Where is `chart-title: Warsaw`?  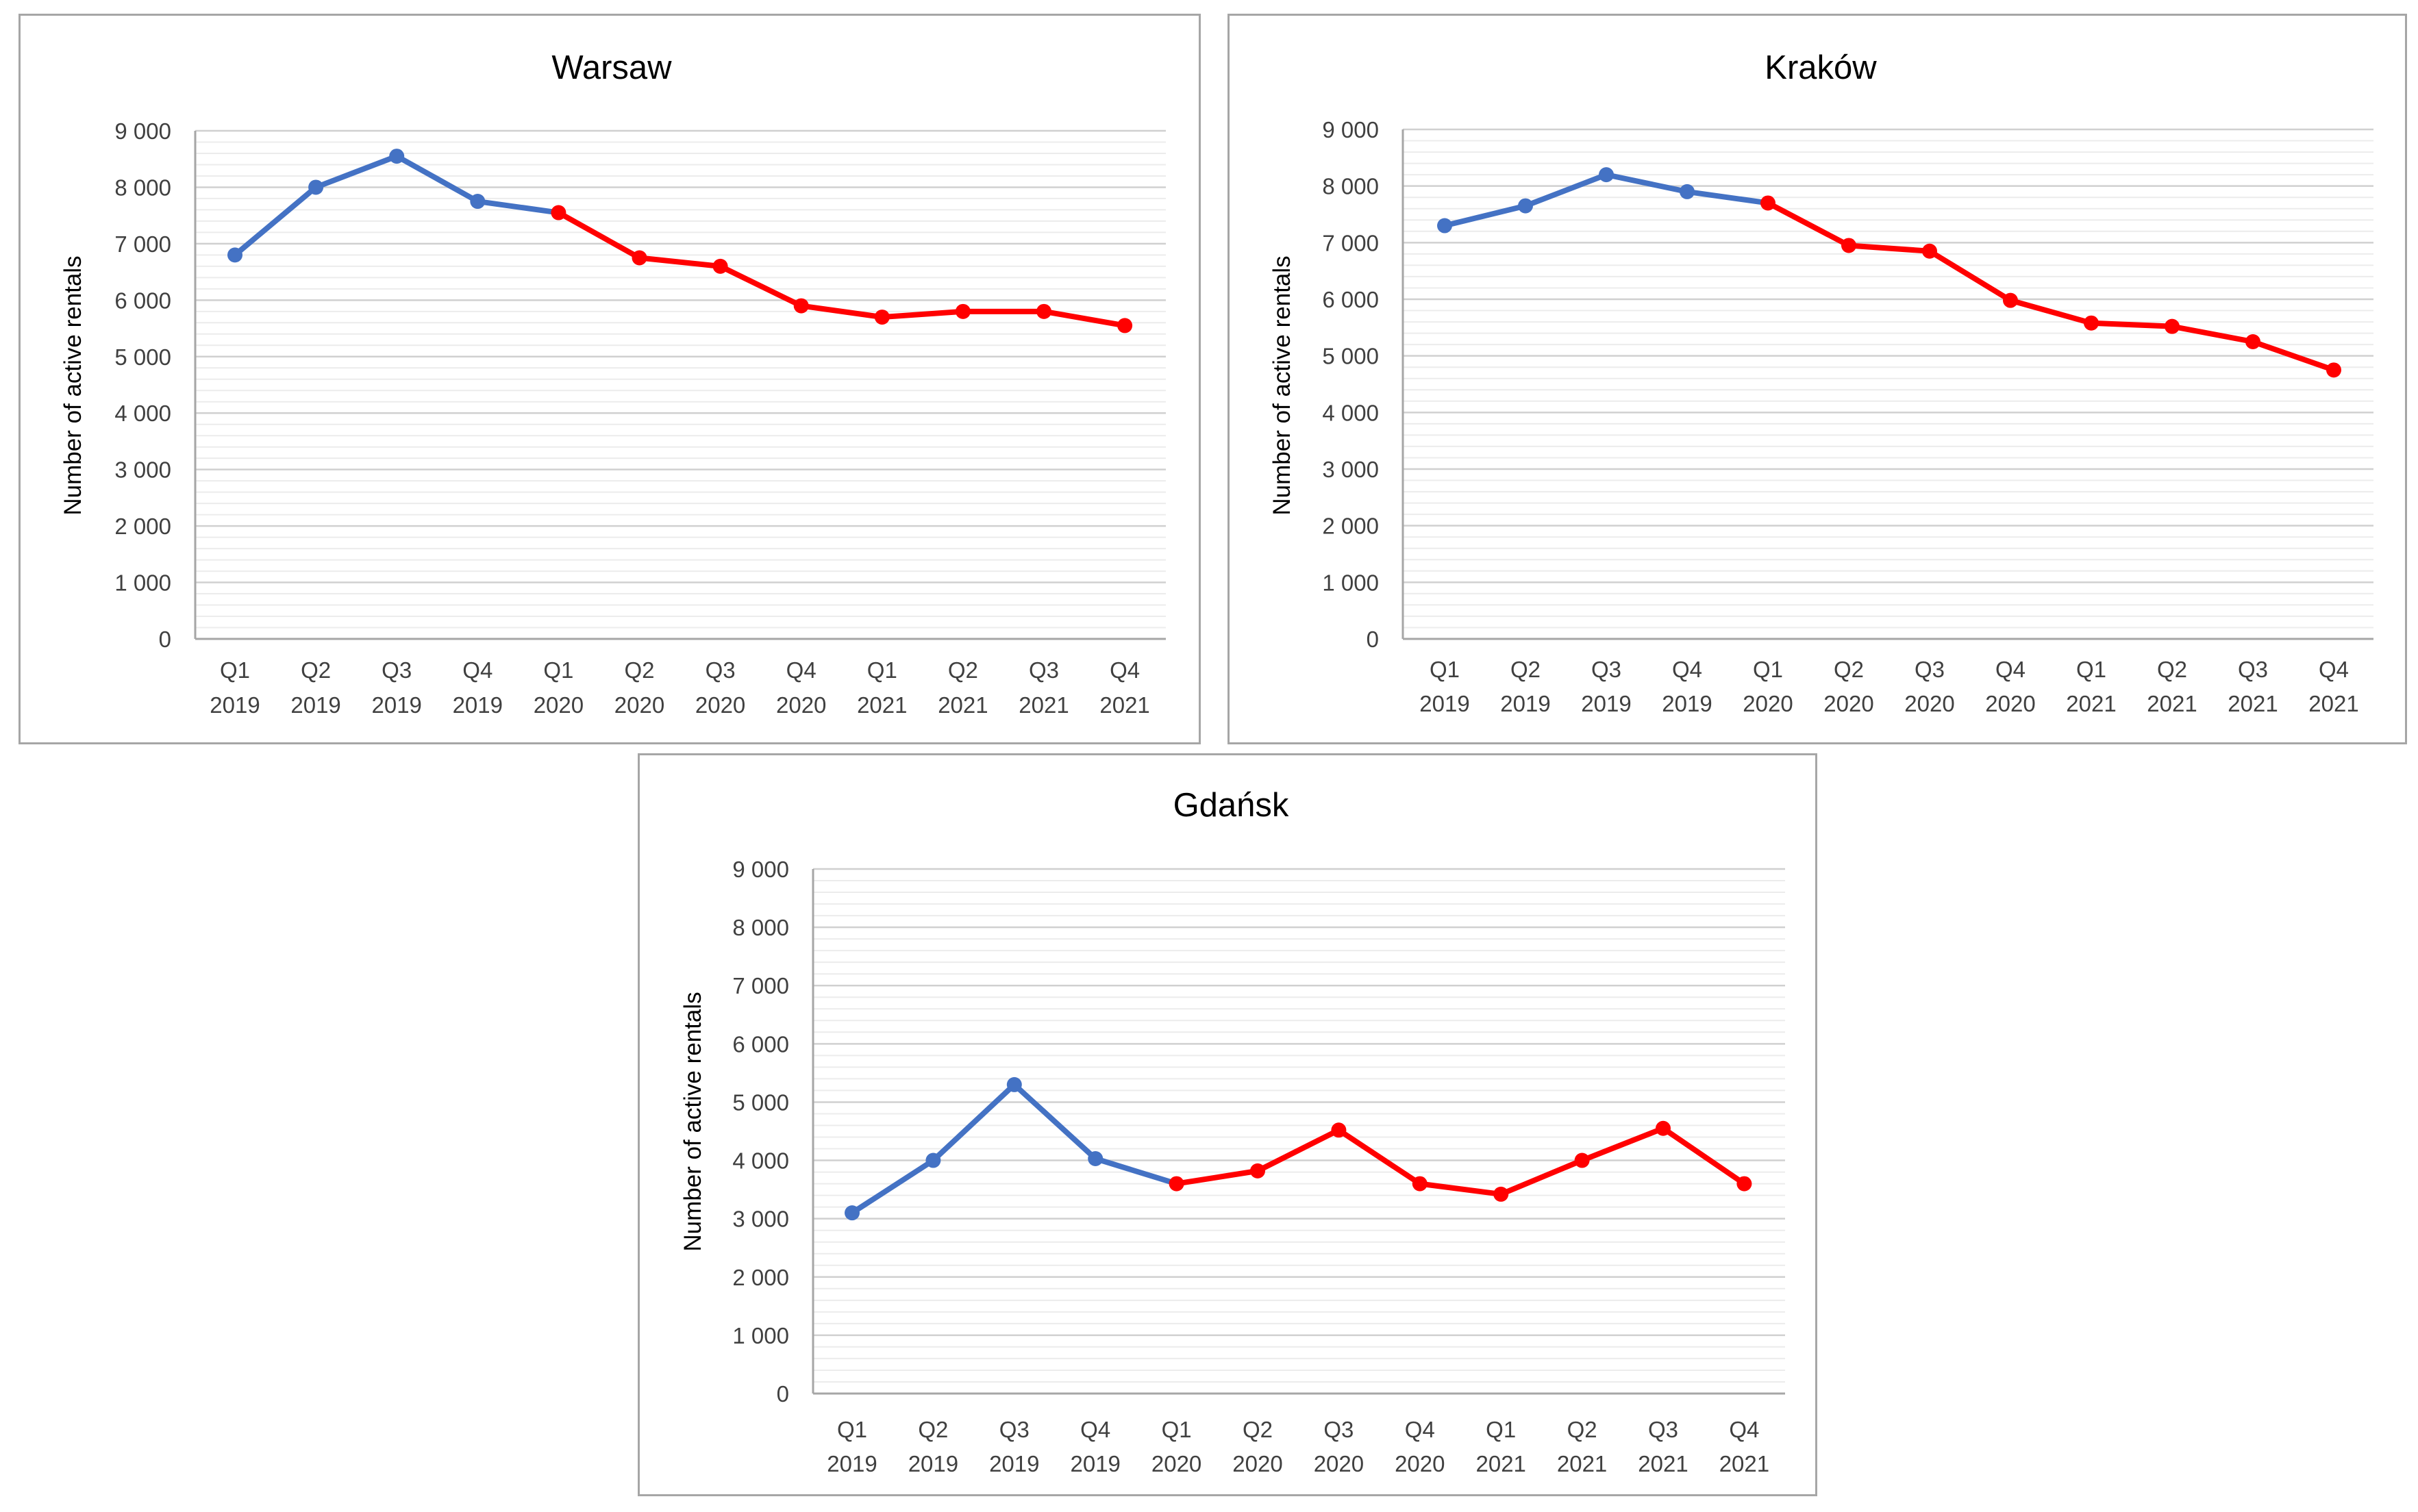
chart-title: Warsaw is located at coordinates (611, 67).